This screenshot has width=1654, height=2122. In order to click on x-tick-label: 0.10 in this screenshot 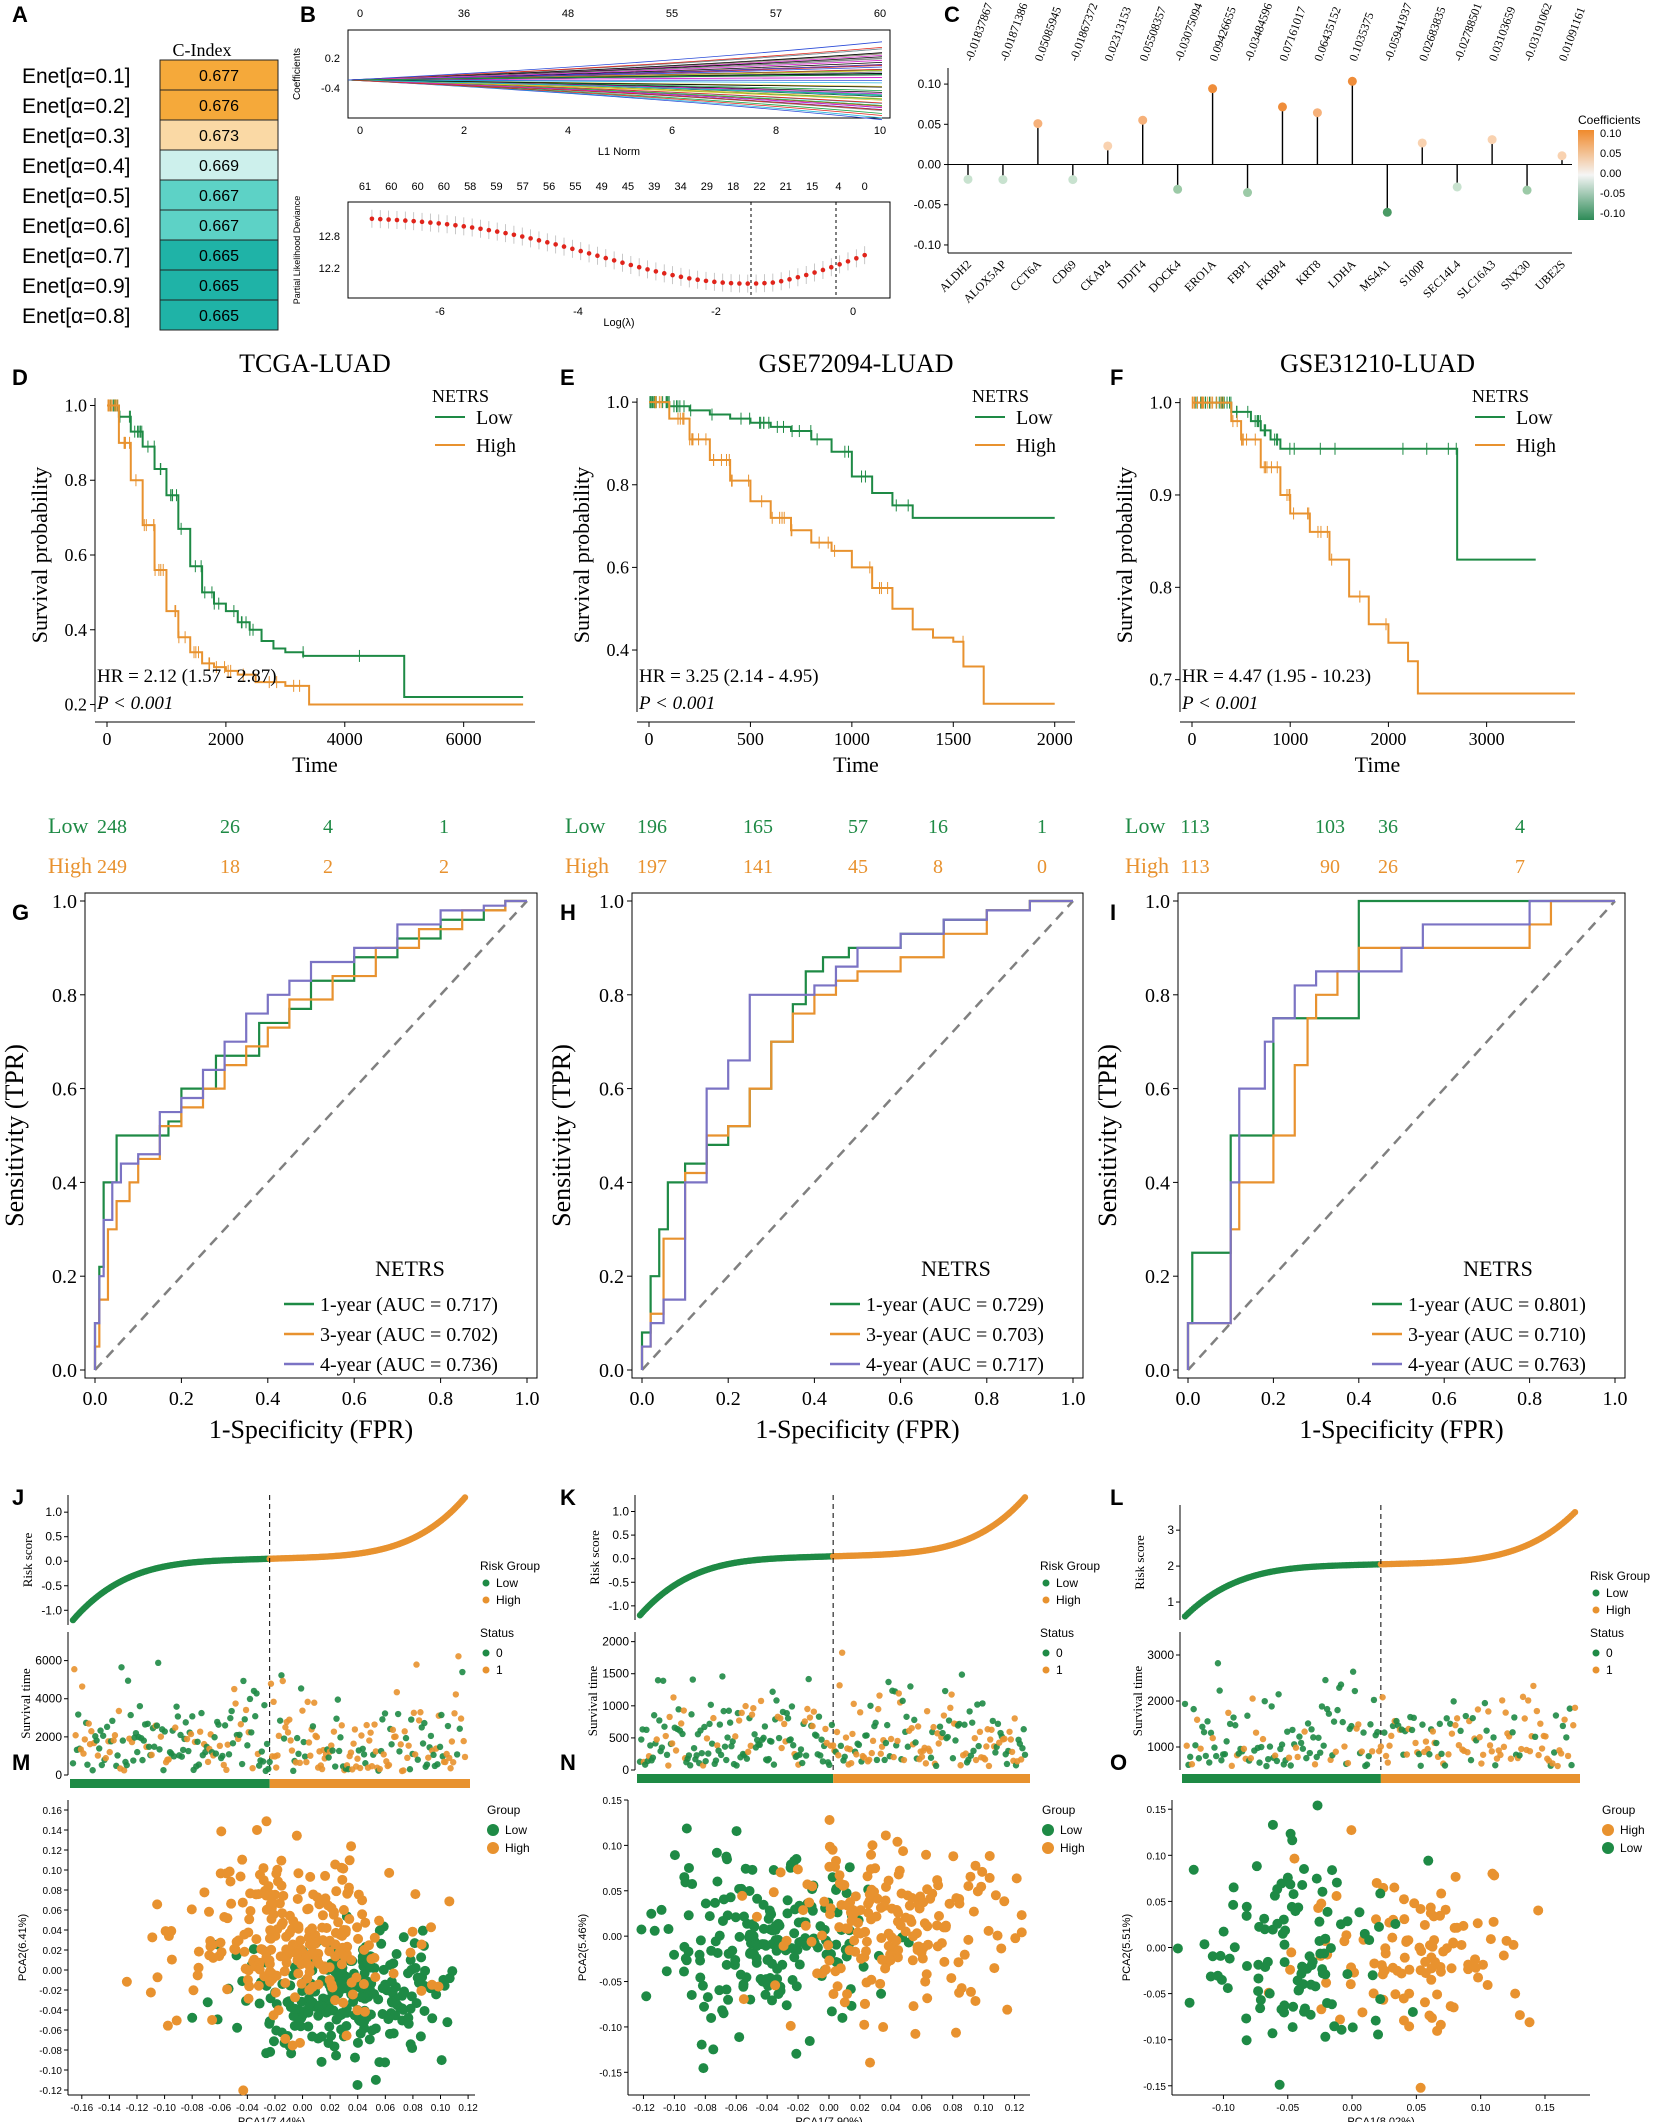, I will do `click(441, 2108)`.